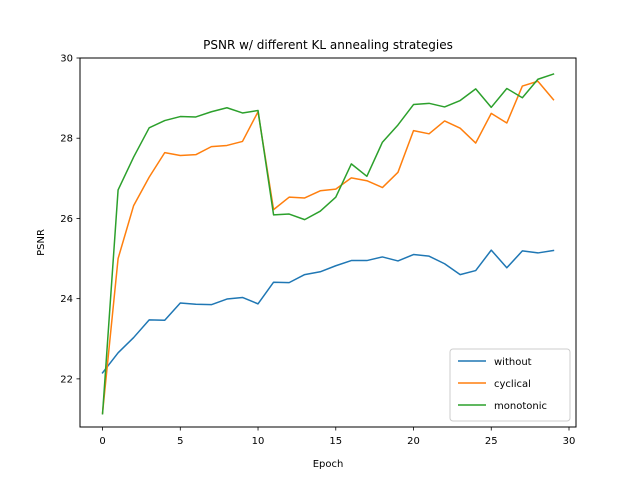  I want to click on x-tick-label: 0, so click(102, 441).